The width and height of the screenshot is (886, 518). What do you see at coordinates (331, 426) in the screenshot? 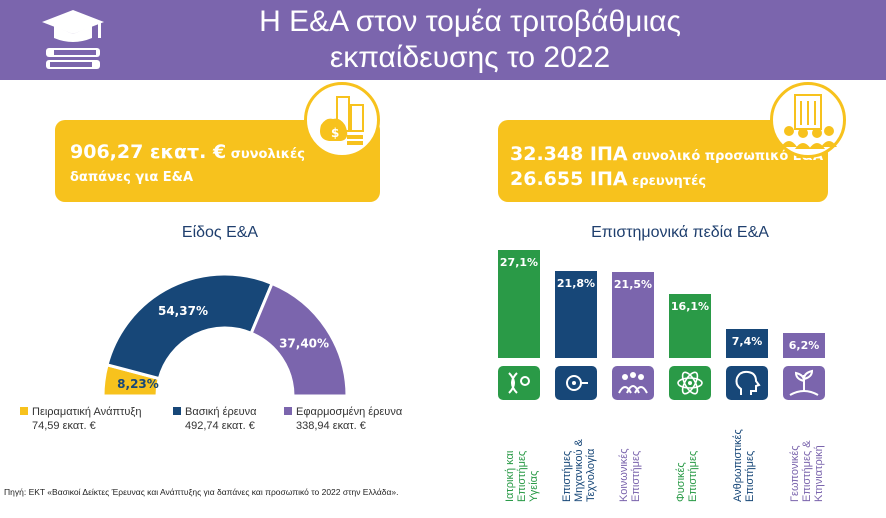
I see `legend-applied-value: 338,94 εκατ. €` at bounding box center [331, 426].